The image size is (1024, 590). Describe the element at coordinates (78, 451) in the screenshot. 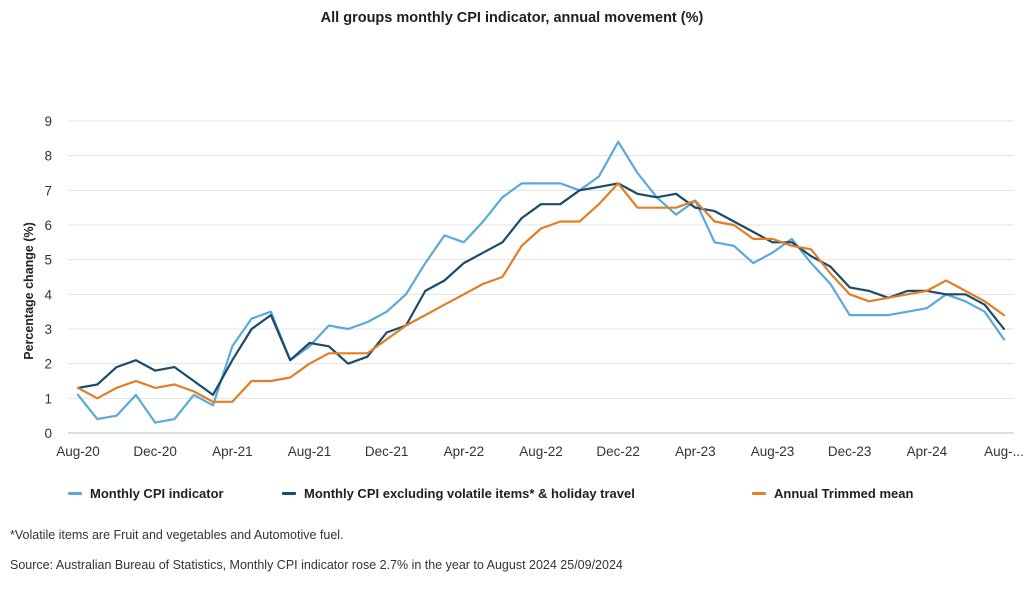

I see `x-tick-label: Aug-20` at that location.